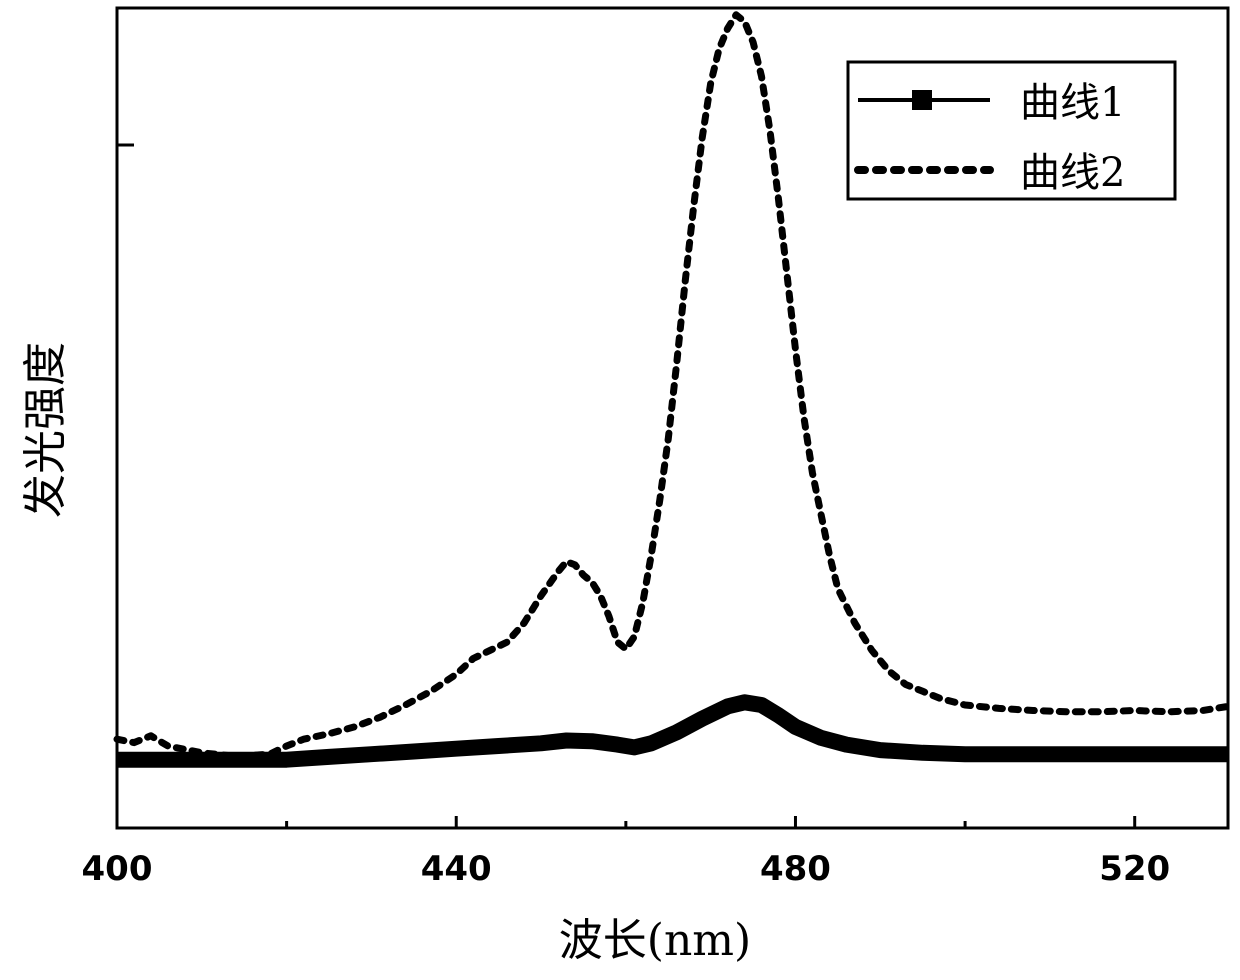 This screenshot has height=980, width=1240. What do you see at coordinates (1072, 173) in the screenshot?
I see `legend-label-series-2: 曲线2` at bounding box center [1072, 173].